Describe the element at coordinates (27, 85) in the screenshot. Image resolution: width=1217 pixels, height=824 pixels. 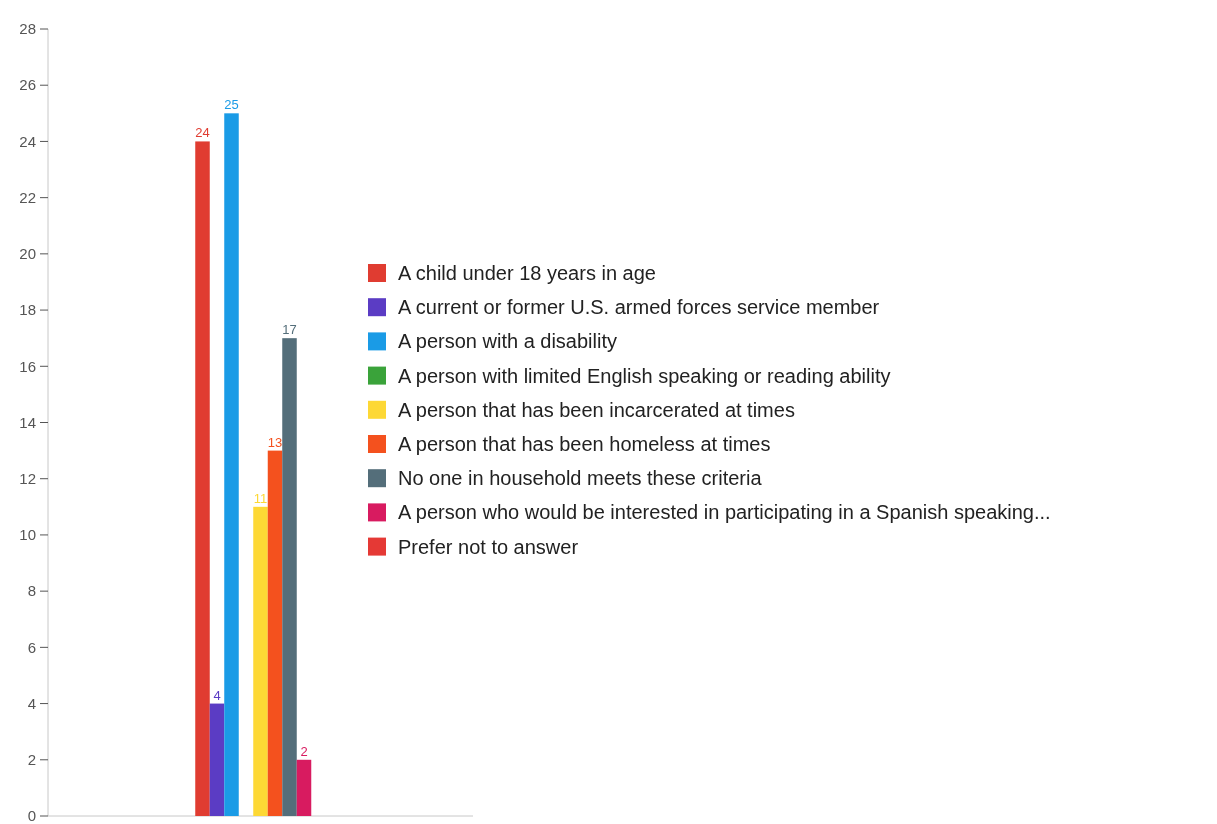
I see `y-tick-label: 26` at that location.